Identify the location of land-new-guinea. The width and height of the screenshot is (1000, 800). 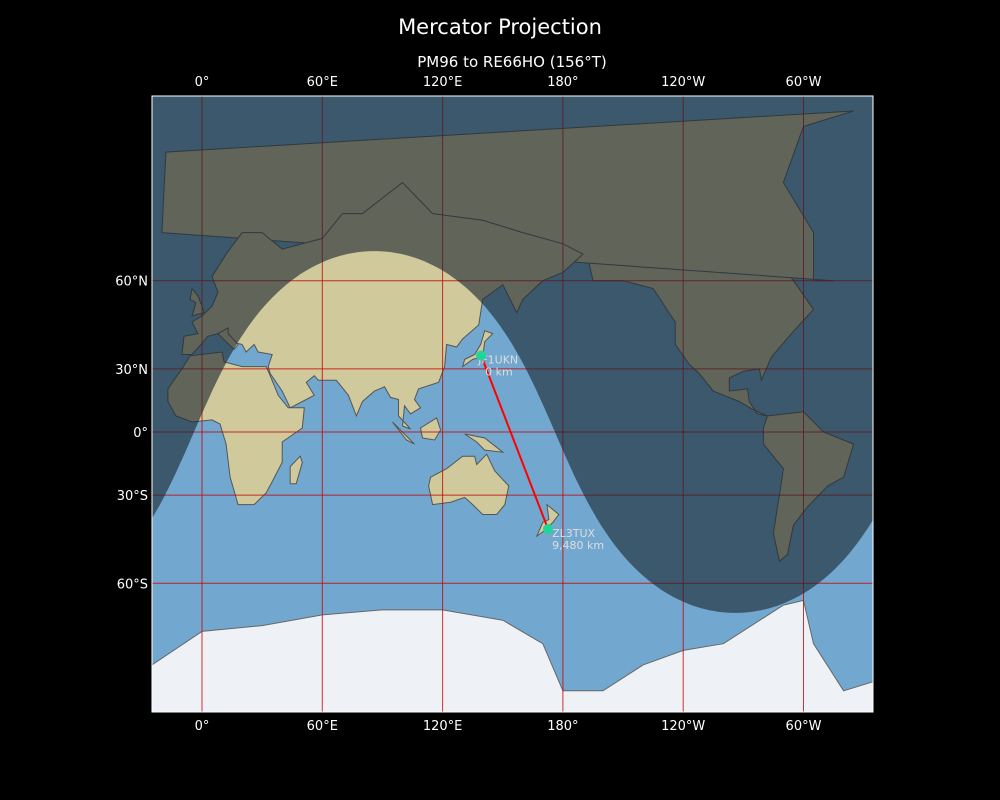
(484, 443).